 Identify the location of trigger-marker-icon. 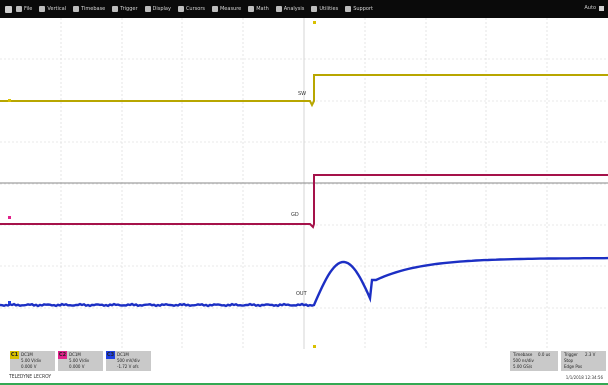
(314, 22).